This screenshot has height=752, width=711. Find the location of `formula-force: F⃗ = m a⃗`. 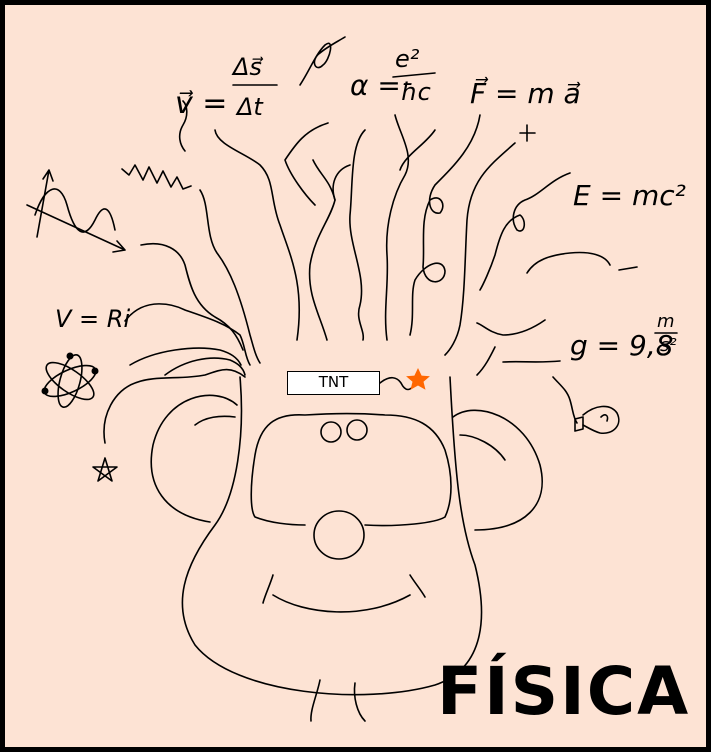

formula-force: F⃗ = m a⃗ is located at coordinates (525, 93).